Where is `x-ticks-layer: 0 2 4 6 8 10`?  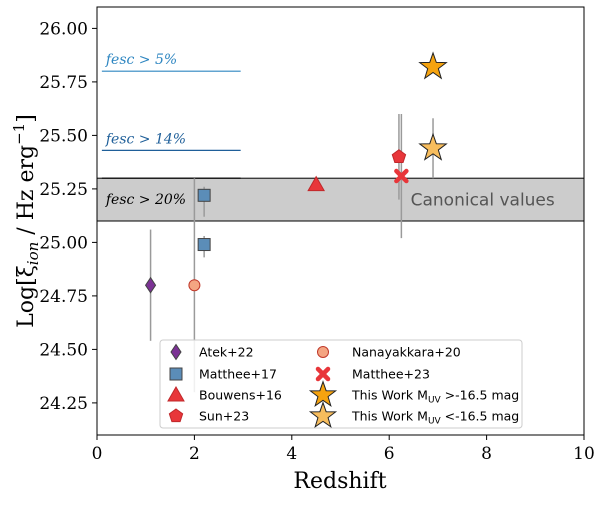
x-ticks-layer: 0 2 4 6 8 10 is located at coordinates (343, 449).